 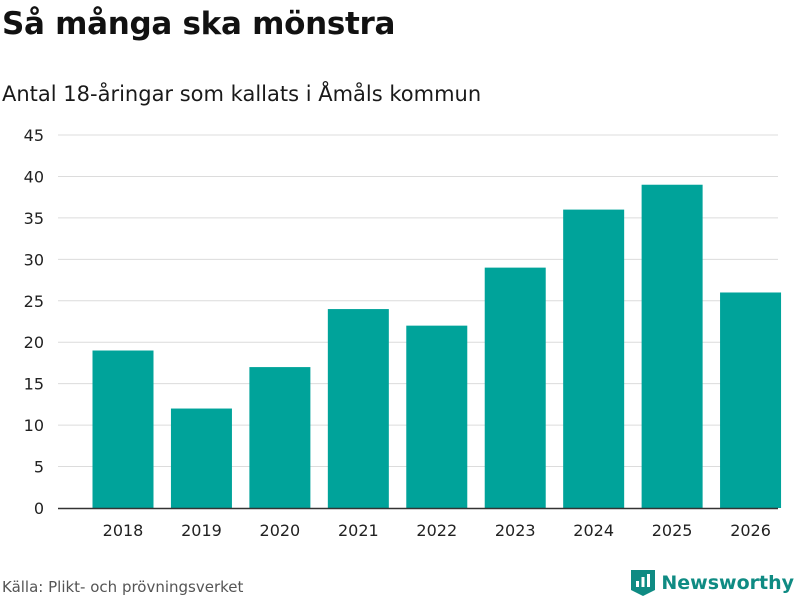 I want to click on brand-logo: Newsworthy, so click(x=712, y=583).